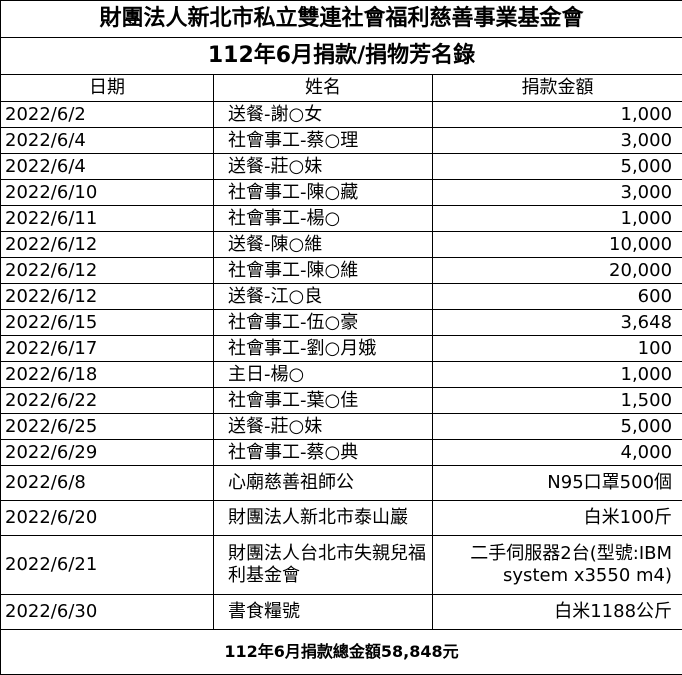  Describe the element at coordinates (557, 88) in the screenshot. I see `column-header: 捐款金額` at that location.